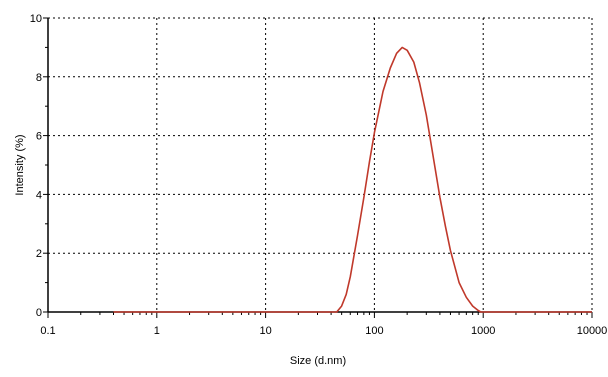 This screenshot has width=608, height=377. What do you see at coordinates (39, 78) in the screenshot?
I see `y-tick-label: 8` at bounding box center [39, 78].